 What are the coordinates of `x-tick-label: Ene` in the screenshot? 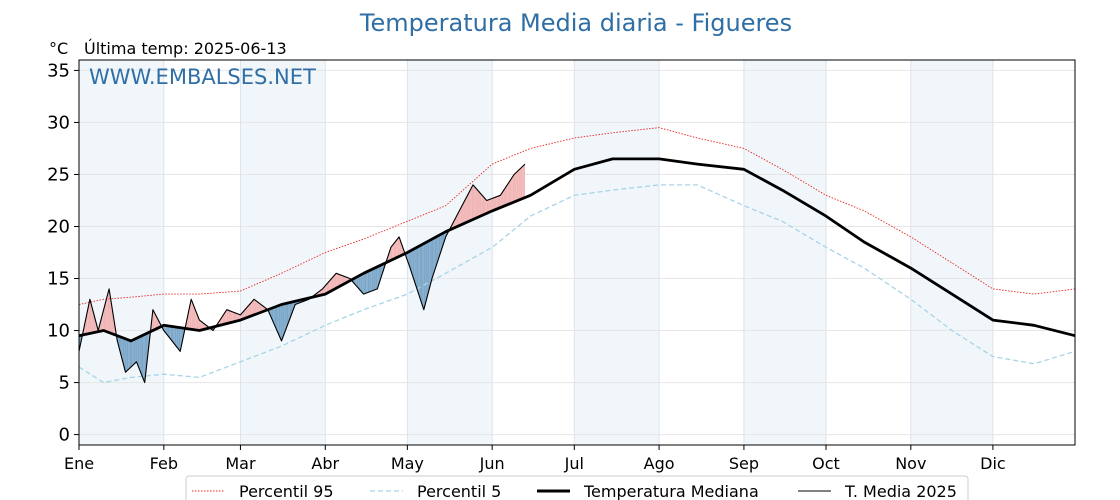 It's located at (79, 463).